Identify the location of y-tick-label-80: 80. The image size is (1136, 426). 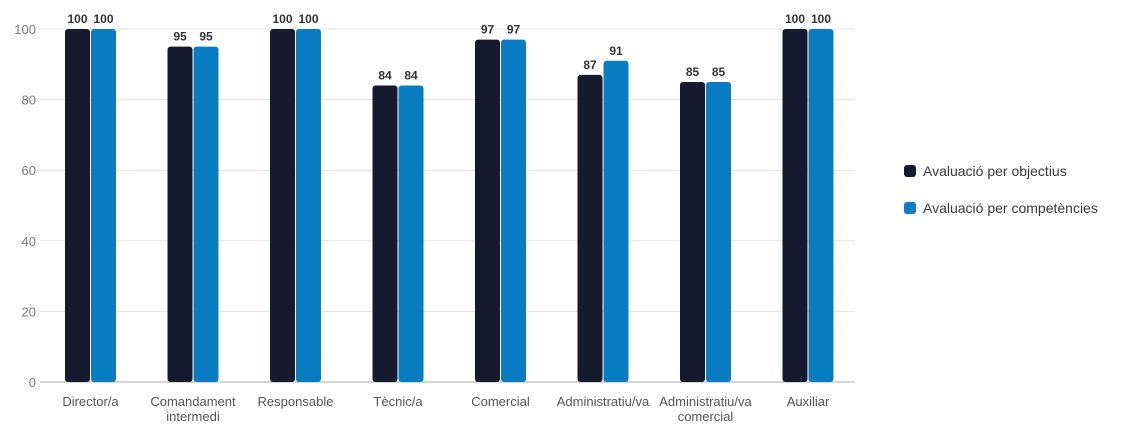
(29, 100).